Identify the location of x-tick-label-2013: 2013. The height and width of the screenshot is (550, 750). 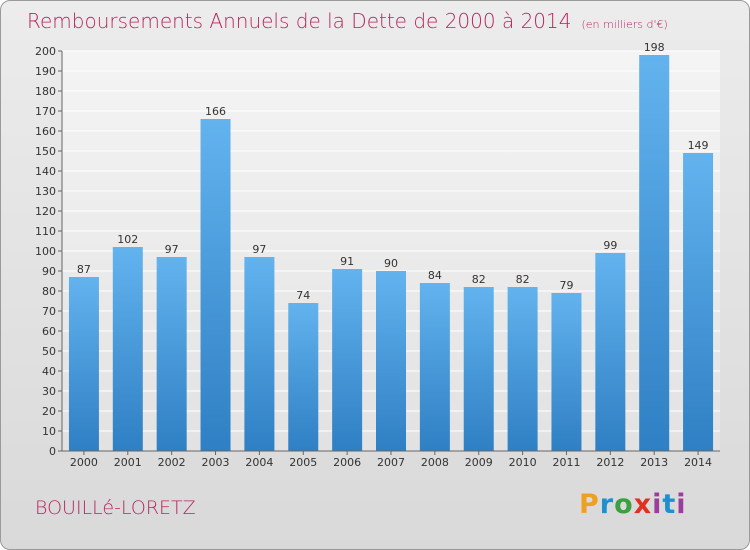
(654, 462).